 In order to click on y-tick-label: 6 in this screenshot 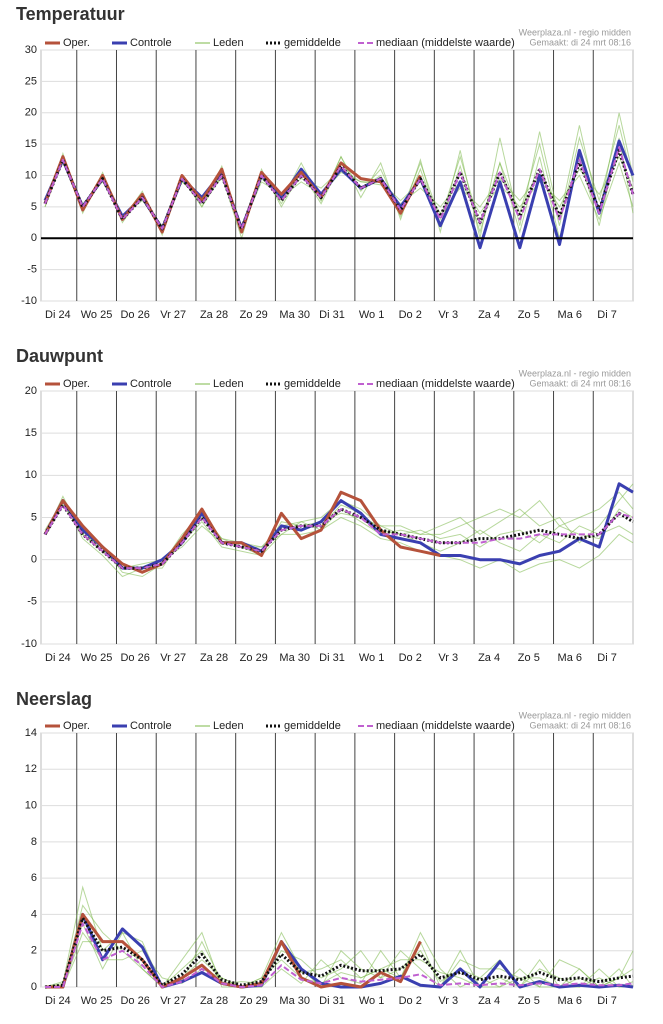, I will do `click(34, 878)`.